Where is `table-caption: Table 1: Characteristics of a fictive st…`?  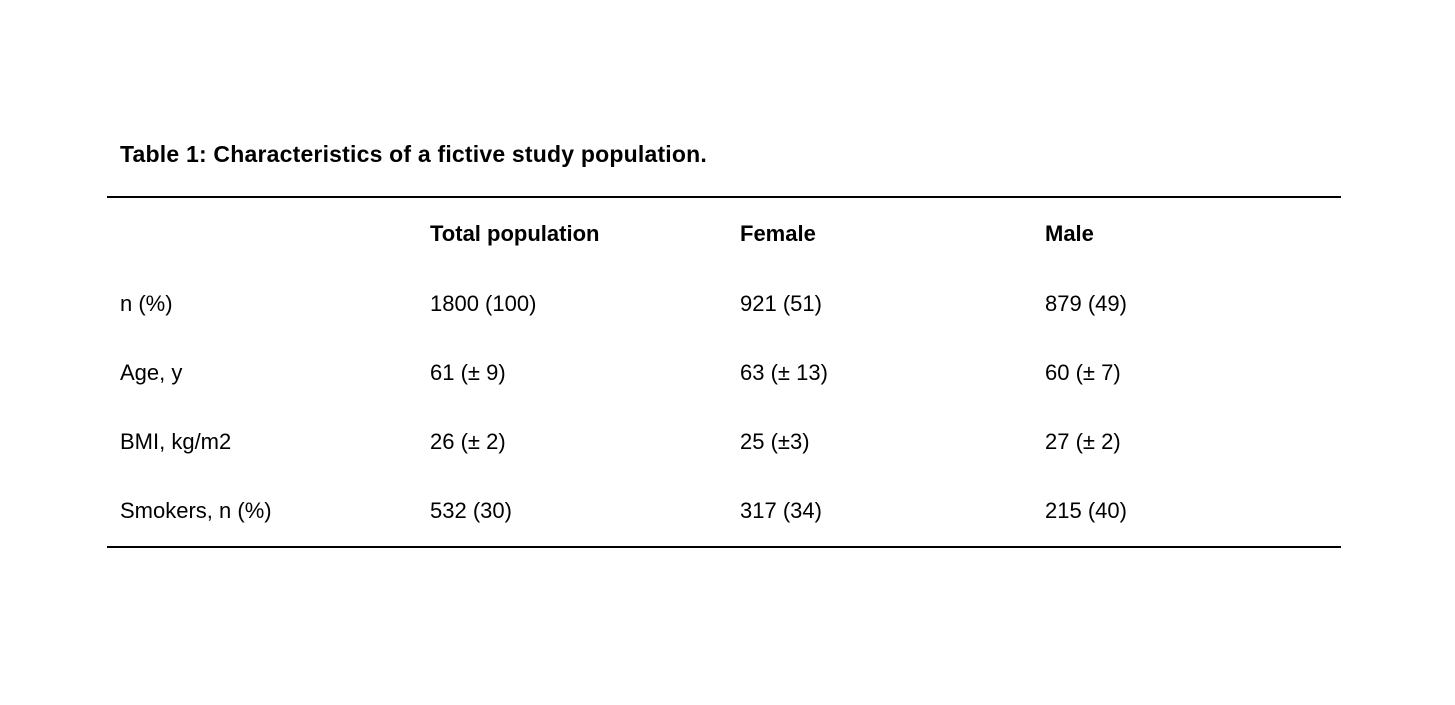
table-caption: Table 1: Characteristics of a fictive st… is located at coordinates (413, 154).